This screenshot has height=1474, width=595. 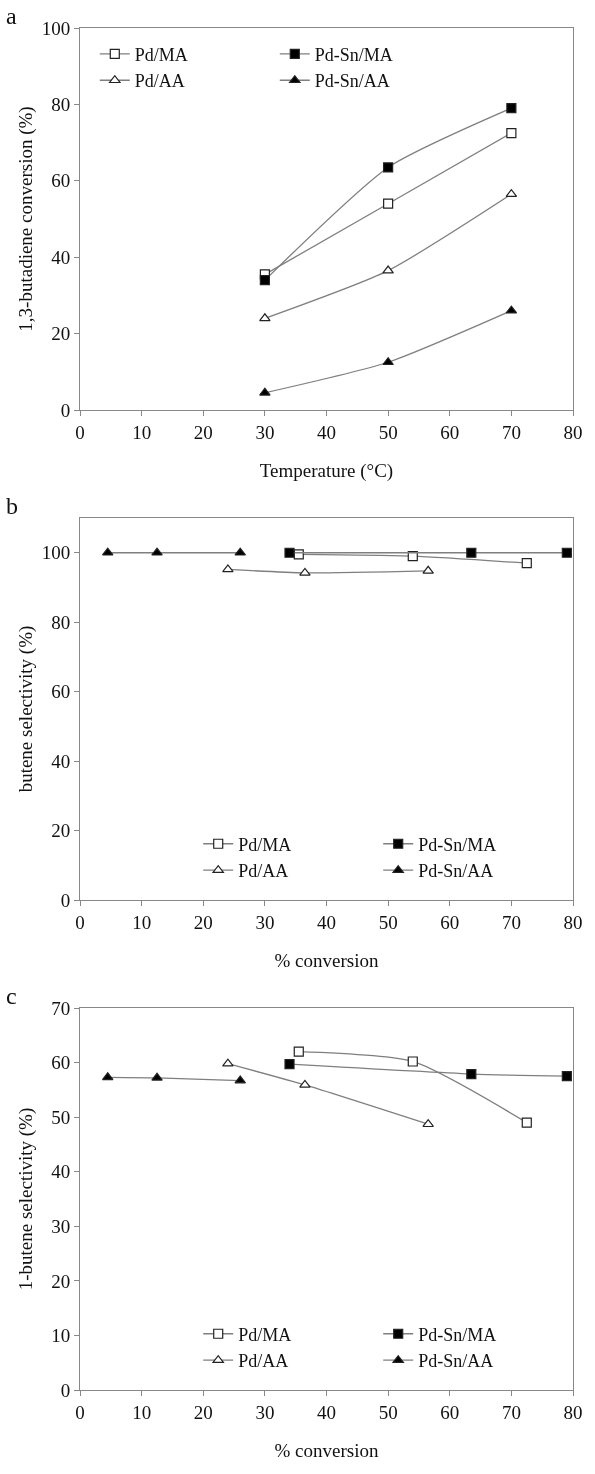 I want to click on y-tick-label: 10, so click(x=61, y=1336).